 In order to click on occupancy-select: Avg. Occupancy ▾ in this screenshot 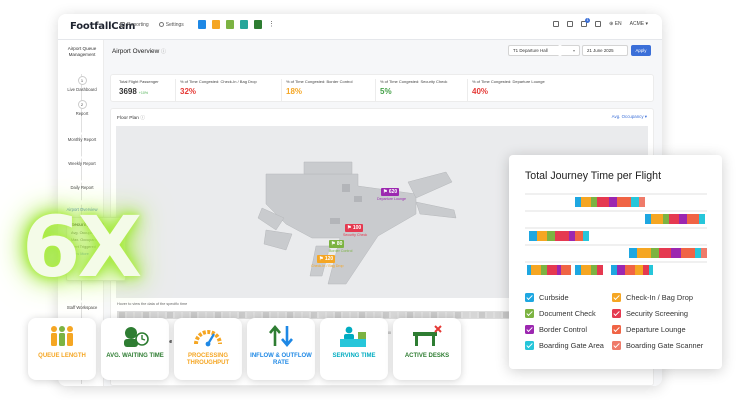, I will do `click(629, 116)`.